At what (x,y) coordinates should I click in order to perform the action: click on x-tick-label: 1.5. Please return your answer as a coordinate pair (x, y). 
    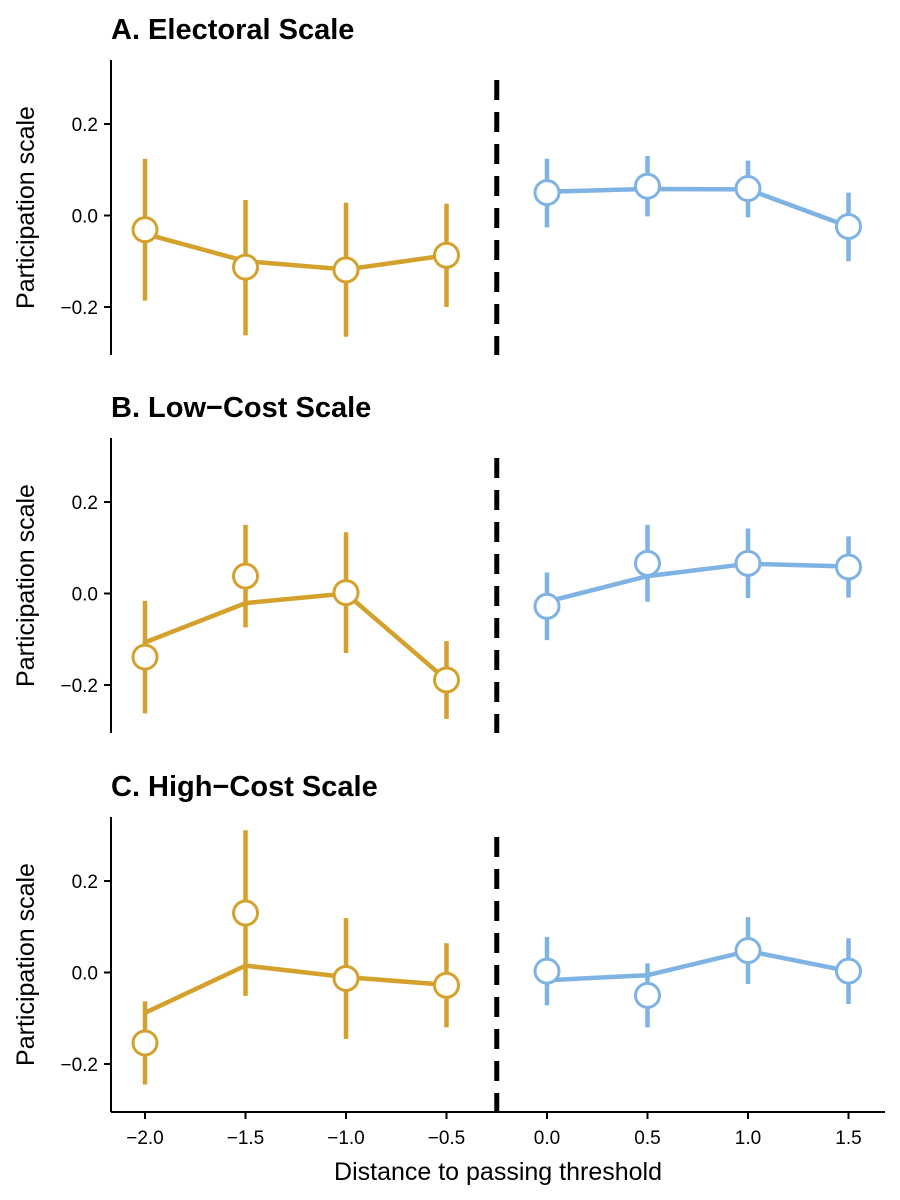
    Looking at the image, I should click on (848, 1138).